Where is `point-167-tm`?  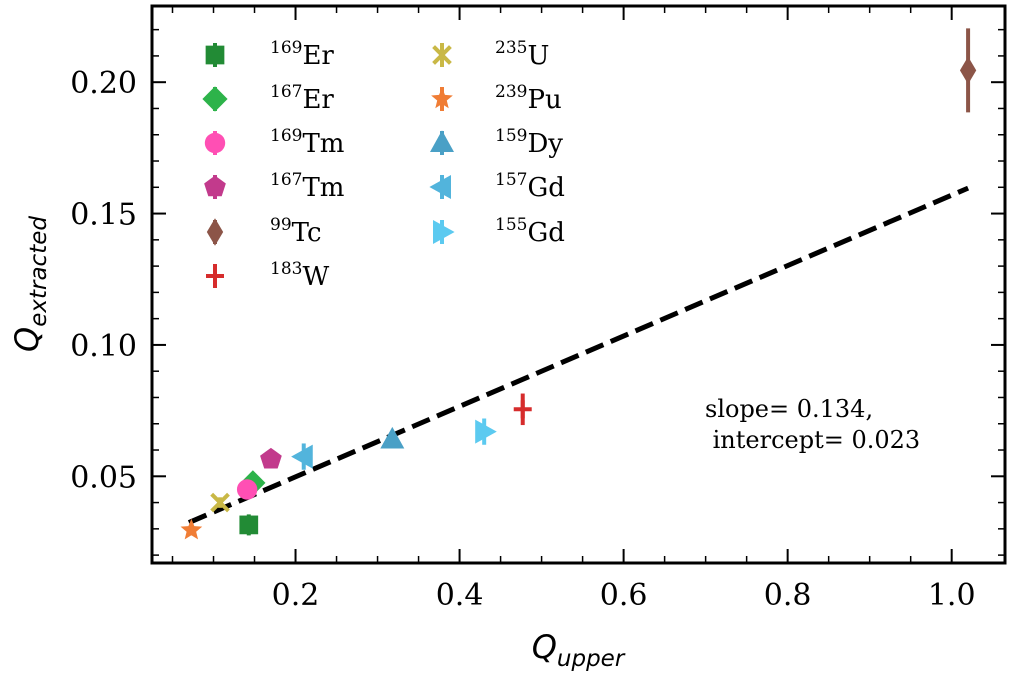
point-167-tm is located at coordinates (271, 458).